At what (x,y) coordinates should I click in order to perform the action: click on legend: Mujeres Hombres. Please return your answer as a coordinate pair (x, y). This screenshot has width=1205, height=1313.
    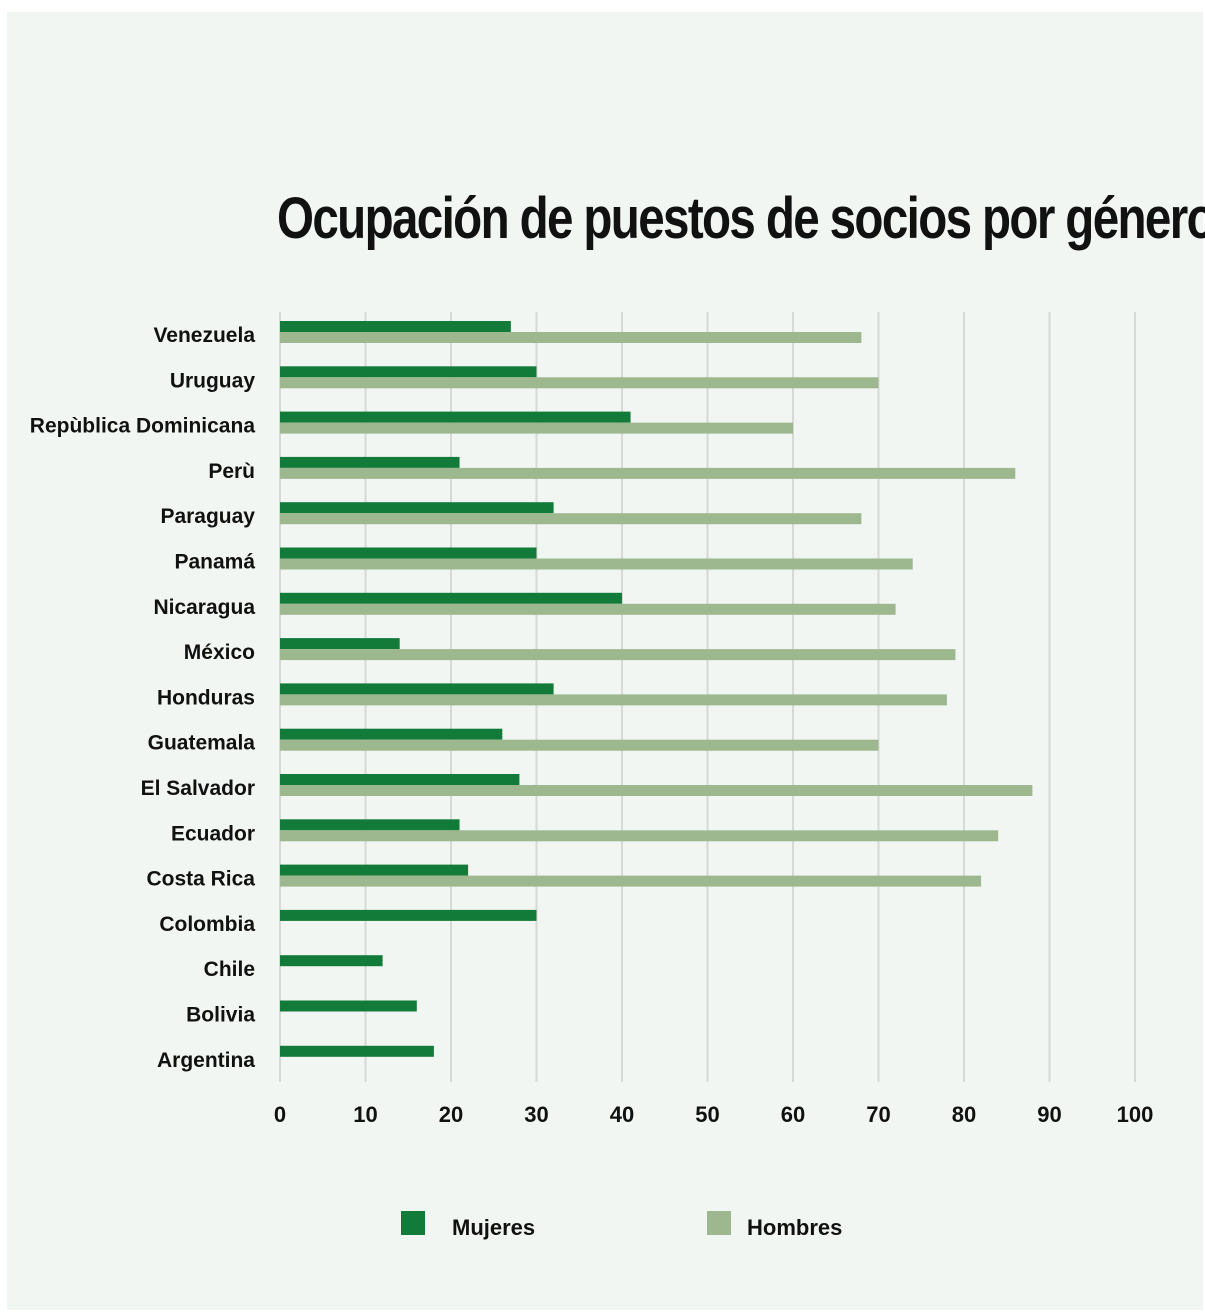
    Looking at the image, I should click on (621, 1225).